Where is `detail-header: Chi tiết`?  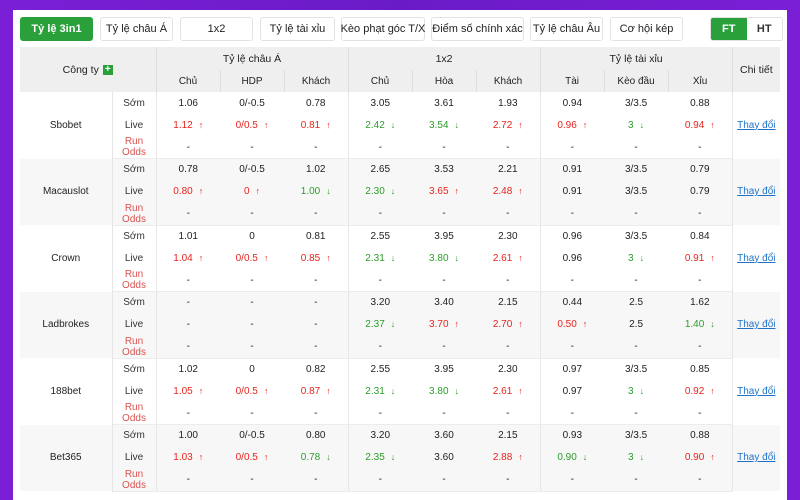
detail-header: Chi tiết is located at coordinates (756, 69).